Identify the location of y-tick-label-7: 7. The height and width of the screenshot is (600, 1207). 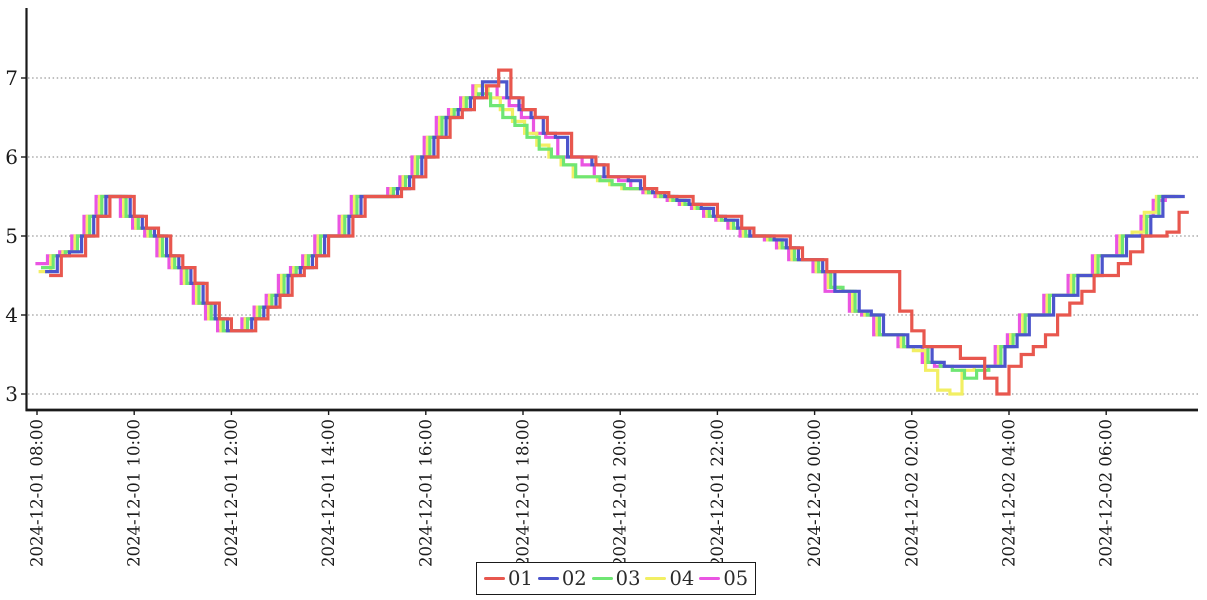
(11, 78).